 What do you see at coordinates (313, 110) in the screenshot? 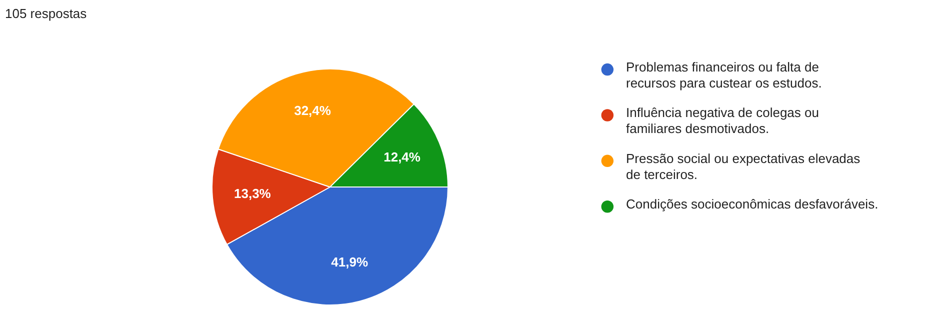
I see `data-label: 32,4%` at bounding box center [313, 110].